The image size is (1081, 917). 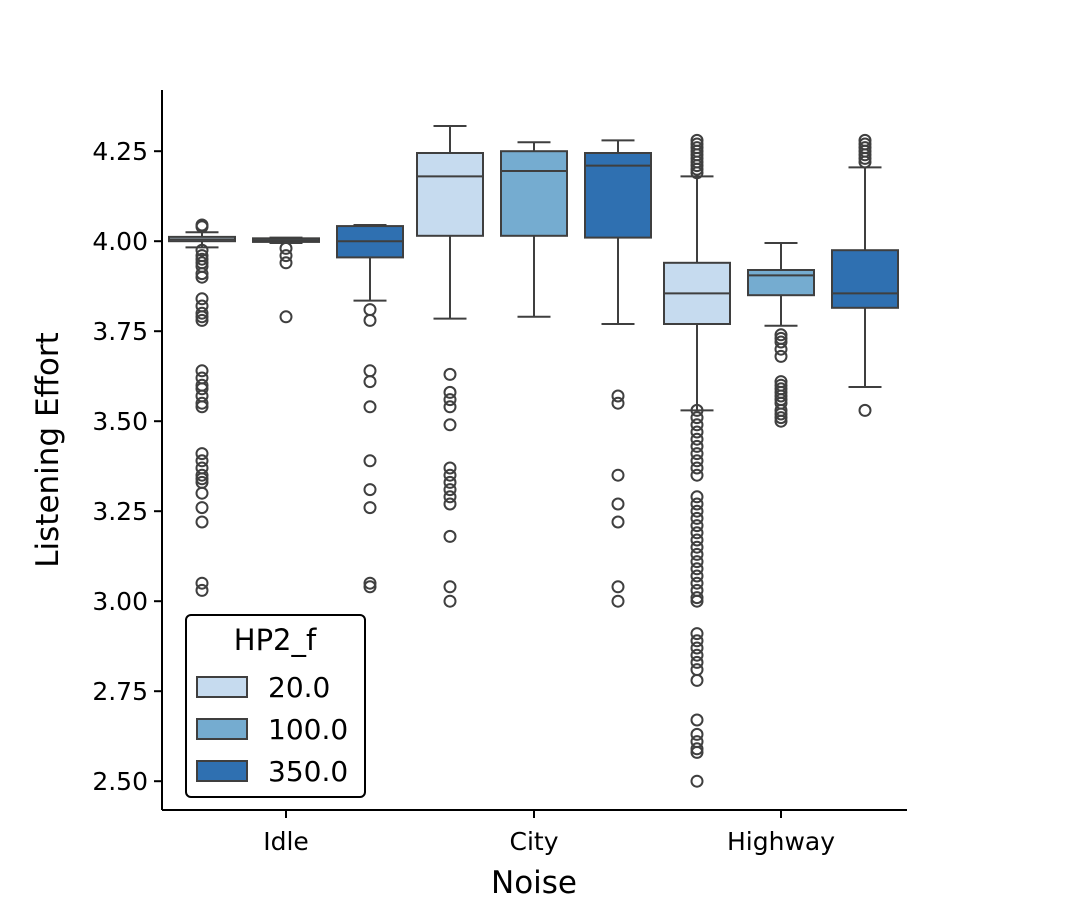 I want to click on x-tick-label: Idle, so click(x=286, y=841).